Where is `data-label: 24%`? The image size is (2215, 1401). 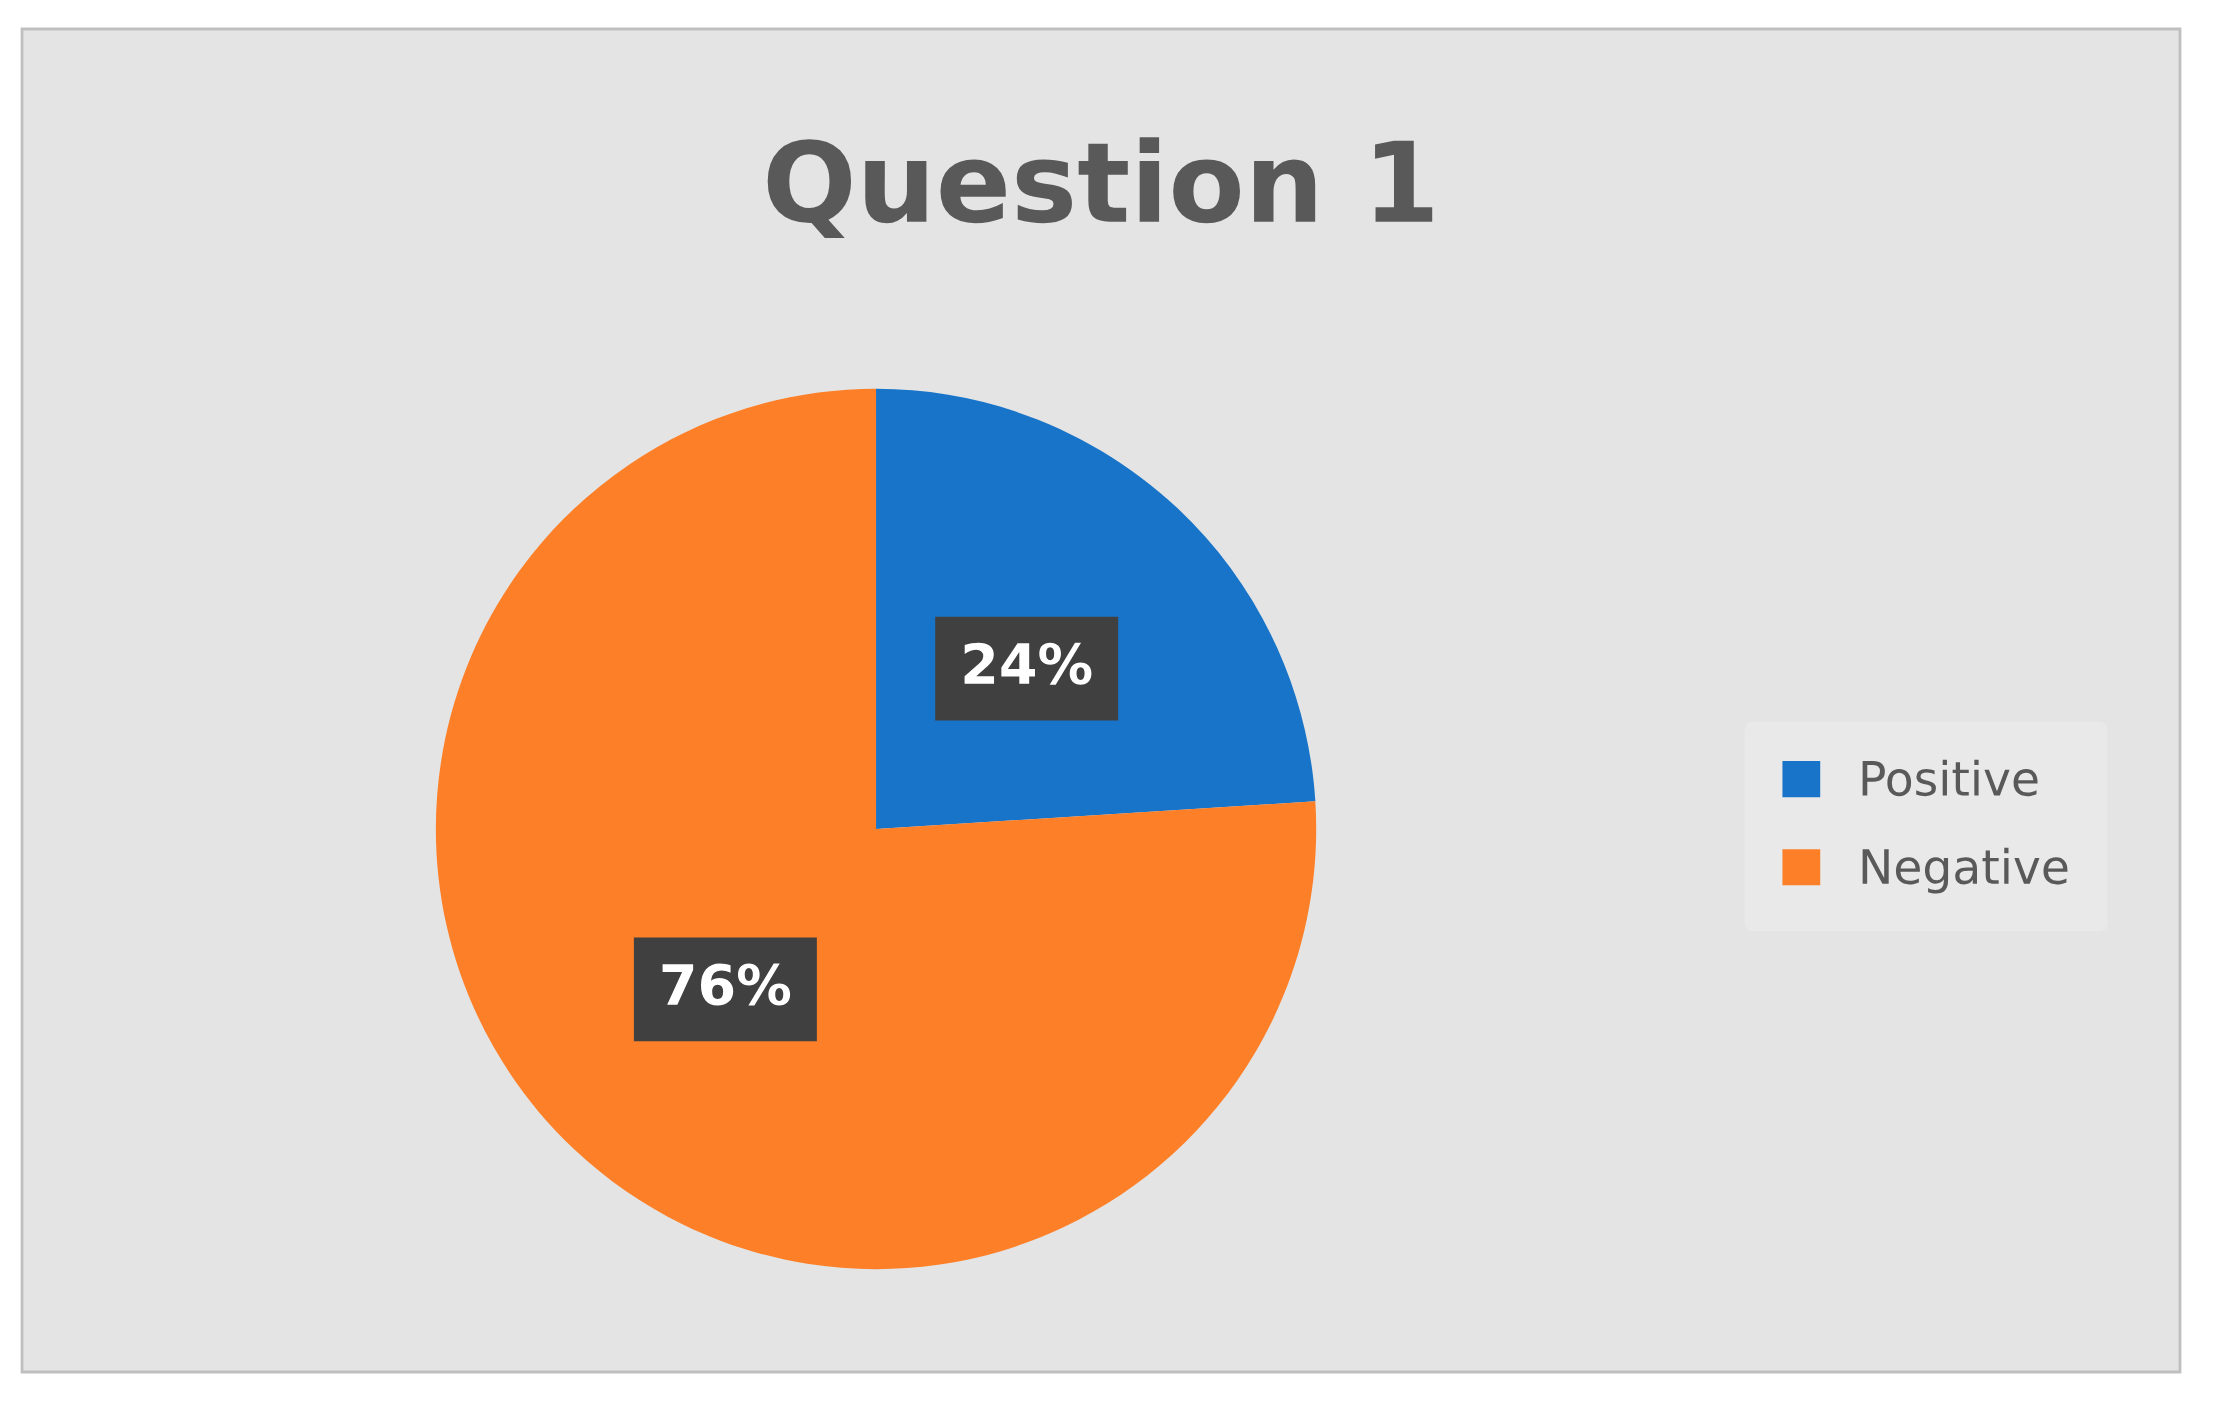
data-label: 24% is located at coordinates (1028, 663).